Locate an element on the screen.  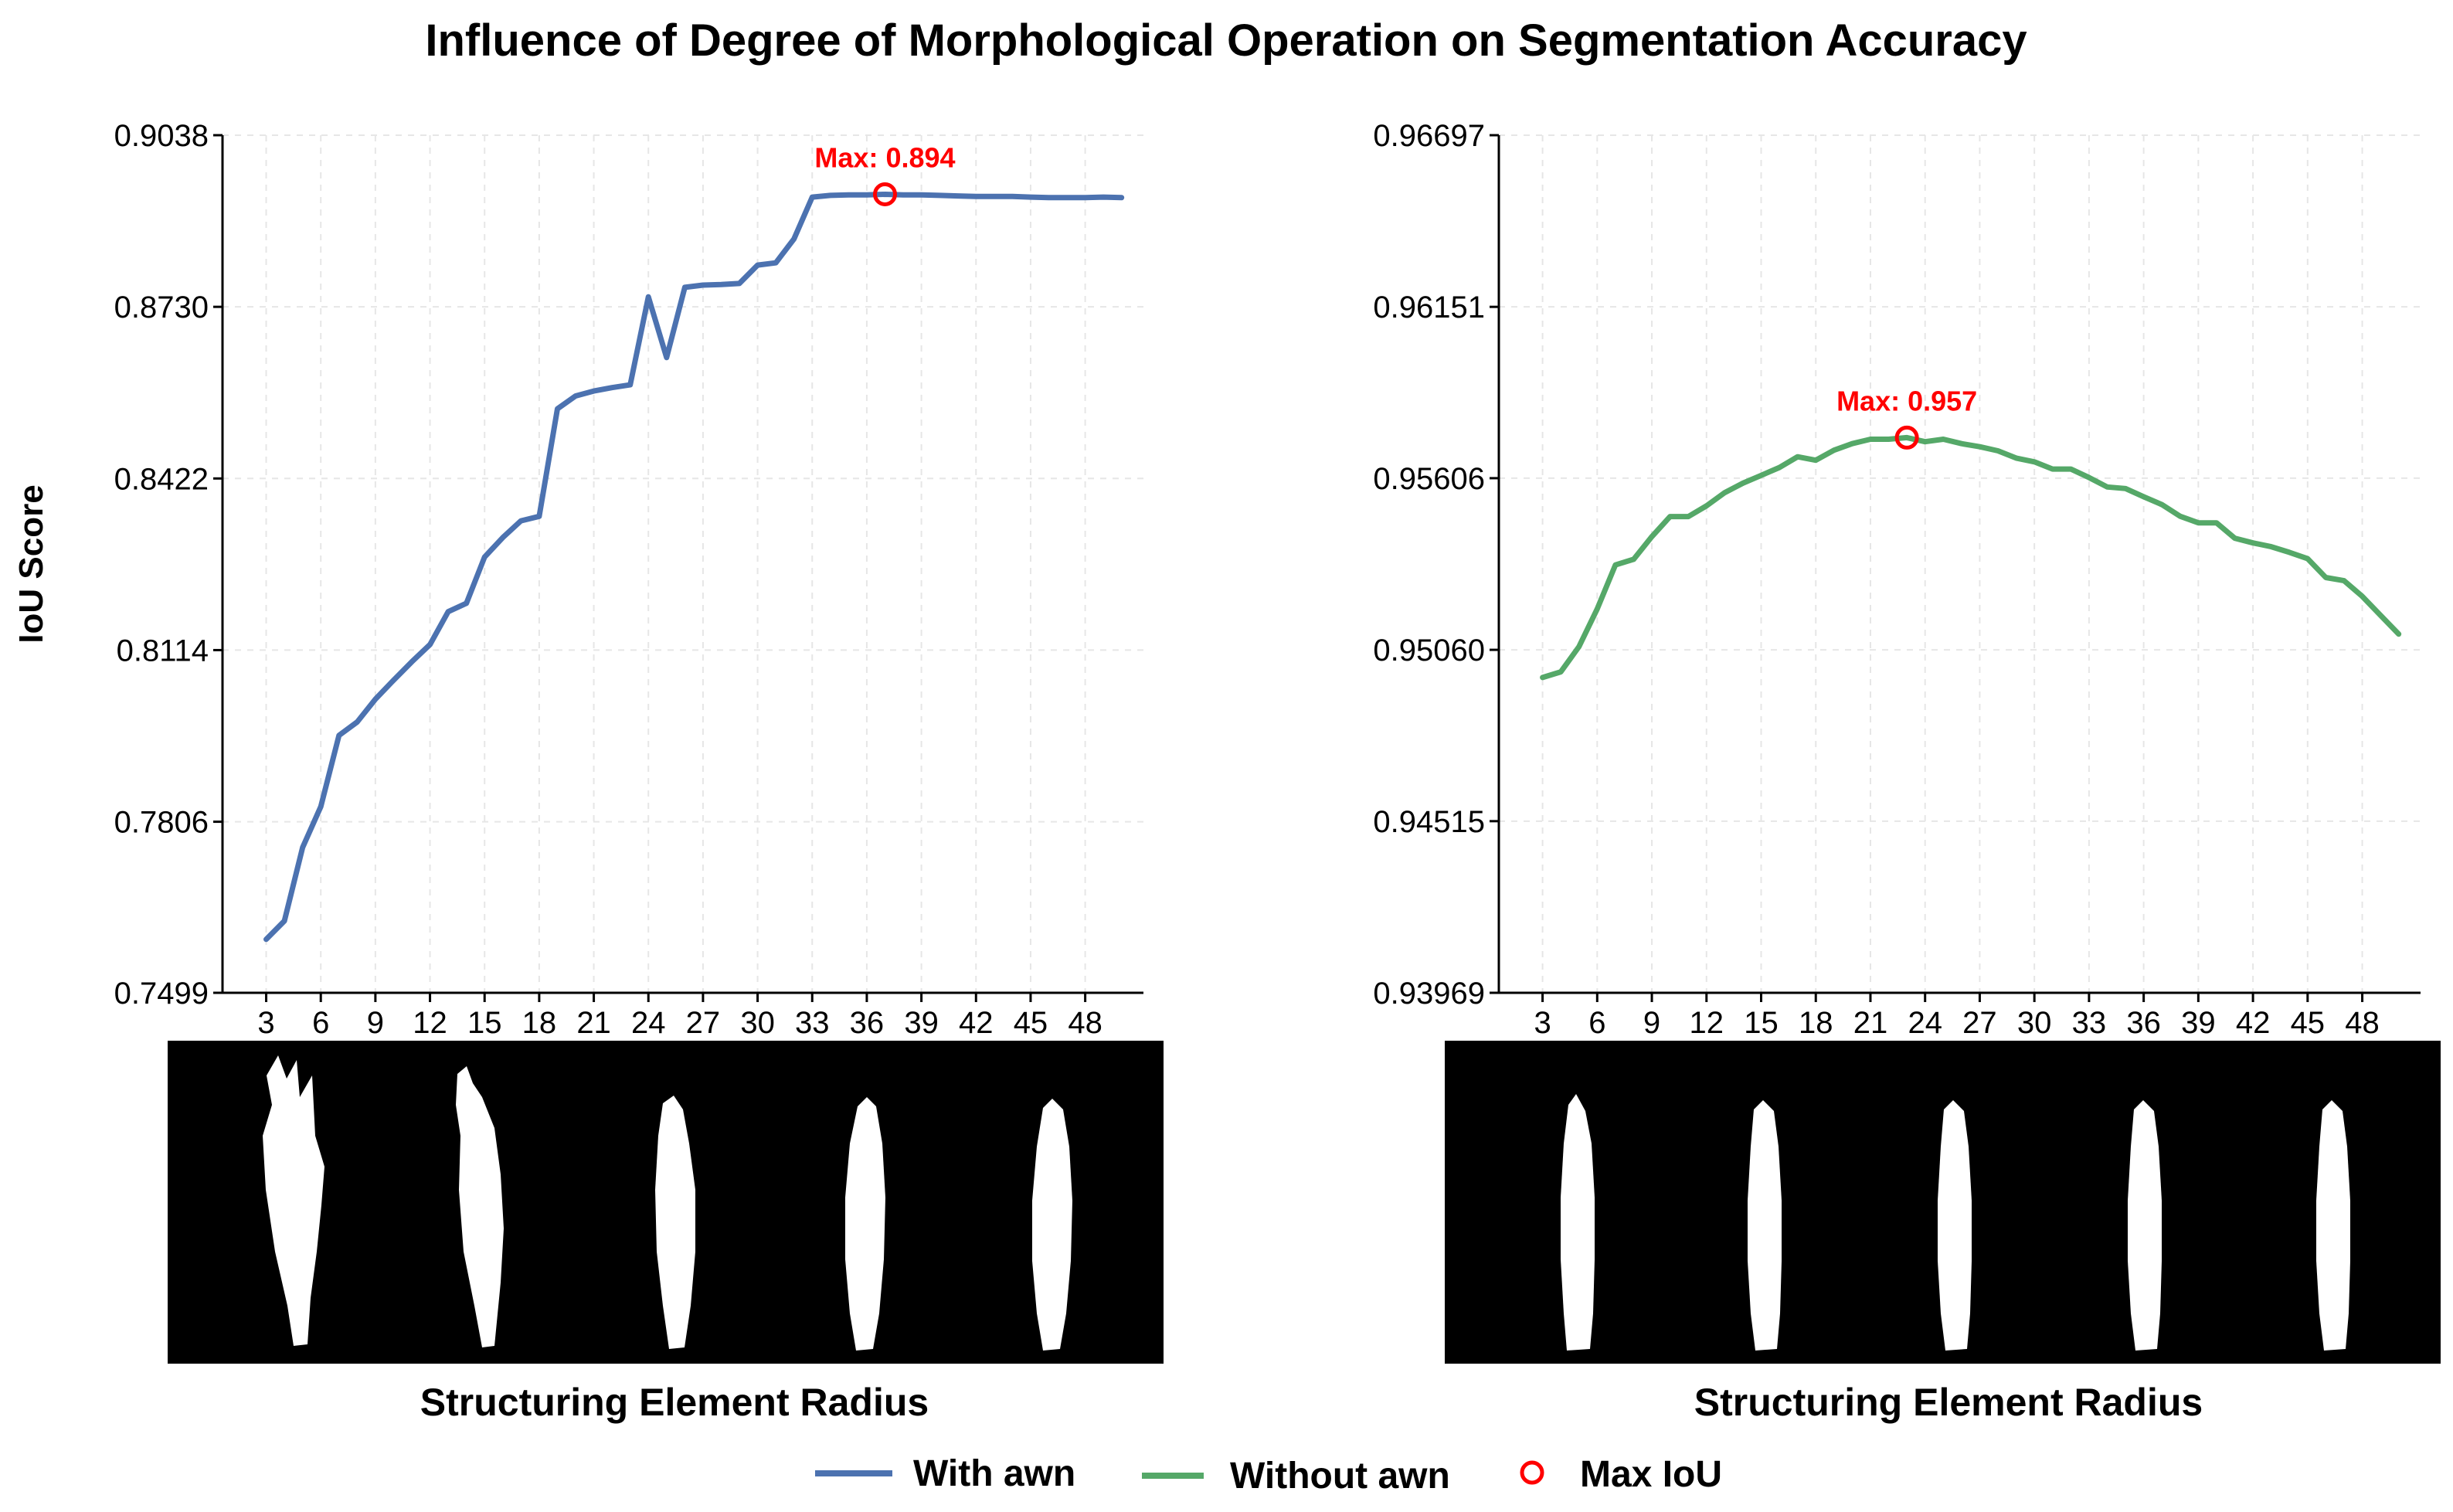
y-tick-label-1: 0.94515 is located at coordinates (1429, 822).